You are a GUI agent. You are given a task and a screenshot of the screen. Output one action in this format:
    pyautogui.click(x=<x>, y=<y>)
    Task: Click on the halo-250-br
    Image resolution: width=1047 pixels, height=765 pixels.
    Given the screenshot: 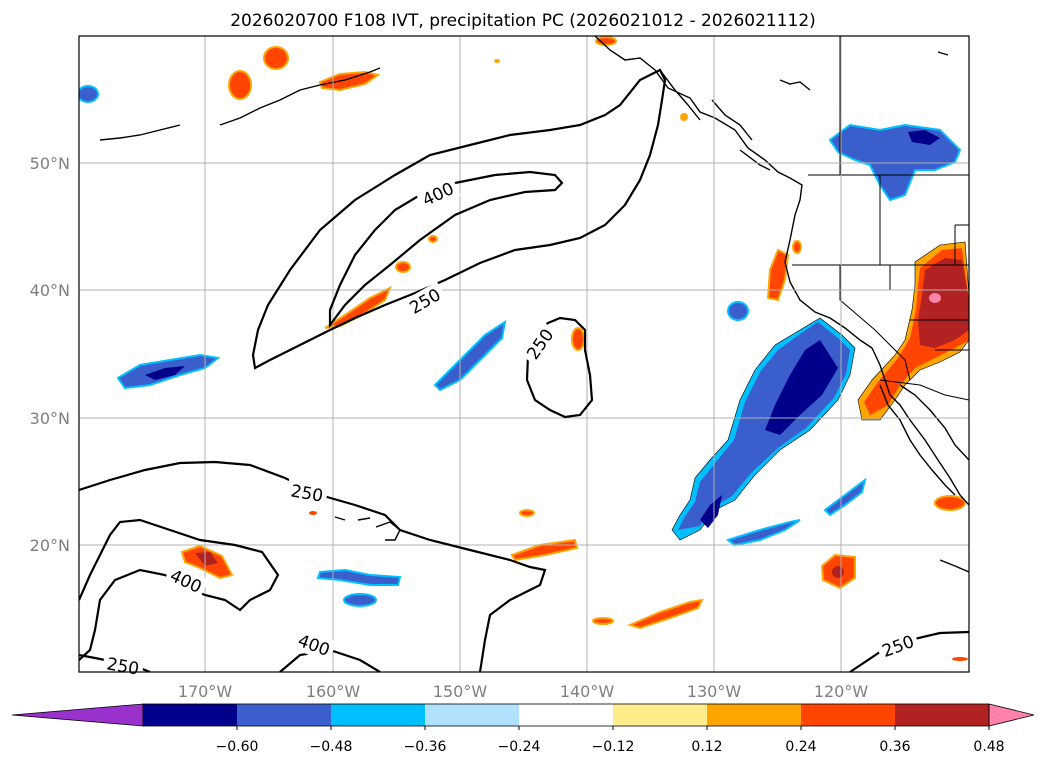 What is the action you would take?
    pyautogui.click(x=898, y=646)
    